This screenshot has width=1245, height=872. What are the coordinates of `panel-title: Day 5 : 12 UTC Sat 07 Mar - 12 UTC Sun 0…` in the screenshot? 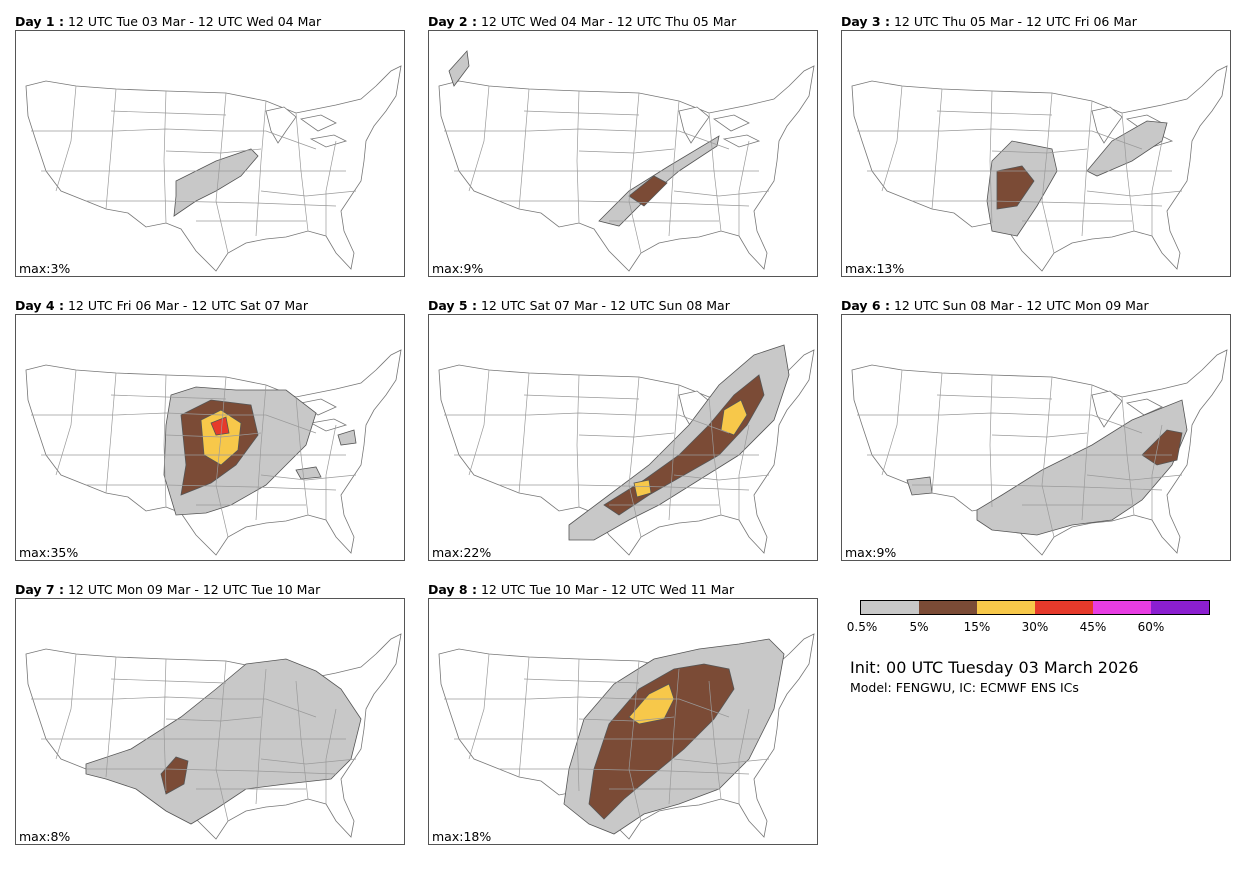 It's located at (579, 305).